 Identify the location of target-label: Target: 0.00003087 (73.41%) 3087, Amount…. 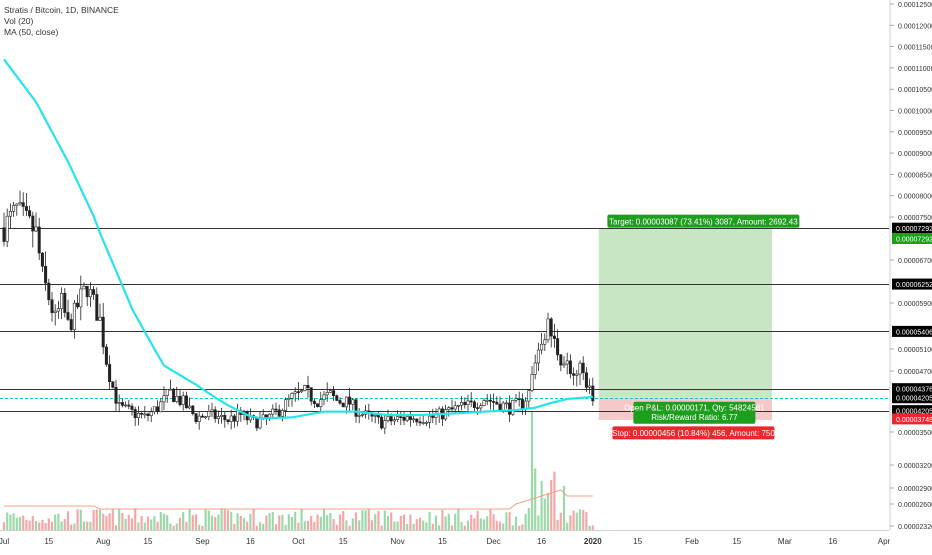
(703, 221).